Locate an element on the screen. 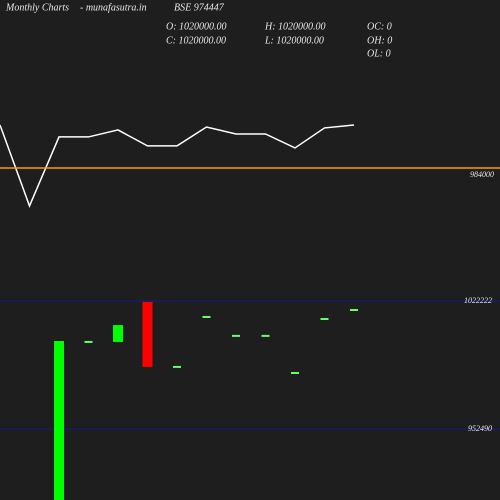  high-info: H: 1020000.00 is located at coordinates (295, 26).